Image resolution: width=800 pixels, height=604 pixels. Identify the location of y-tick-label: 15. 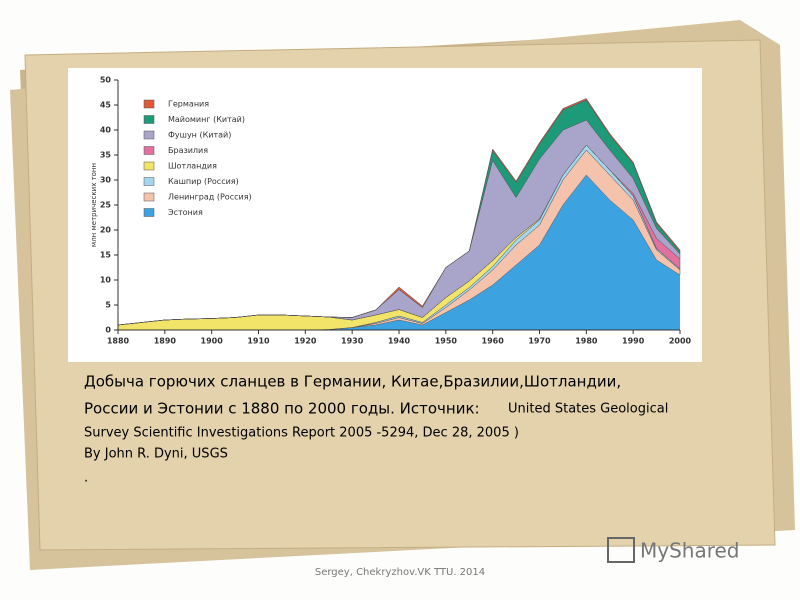
(106, 255).